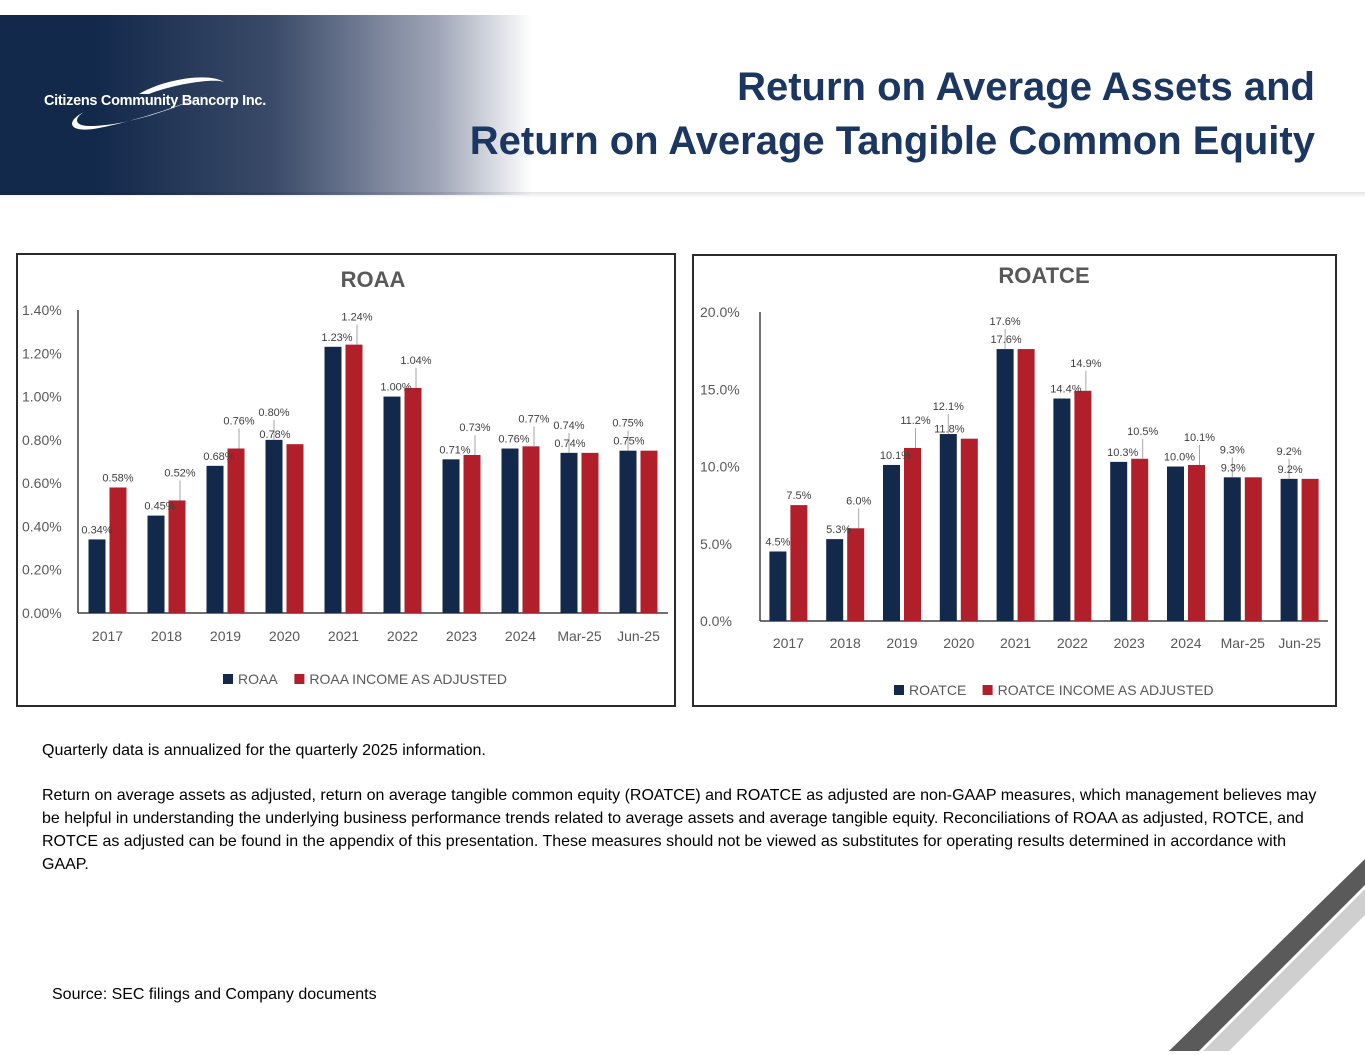 The width and height of the screenshot is (1365, 1055). What do you see at coordinates (107, 636) in the screenshot?
I see `roaa-x-tick-label: 2017` at bounding box center [107, 636].